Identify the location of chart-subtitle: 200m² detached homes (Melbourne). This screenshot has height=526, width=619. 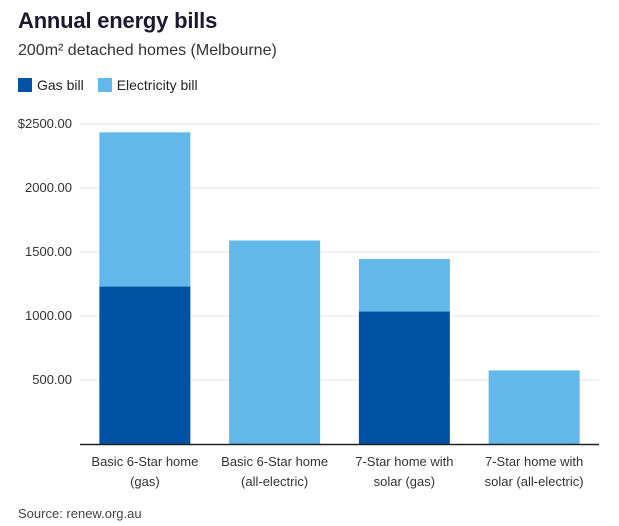
(147, 50).